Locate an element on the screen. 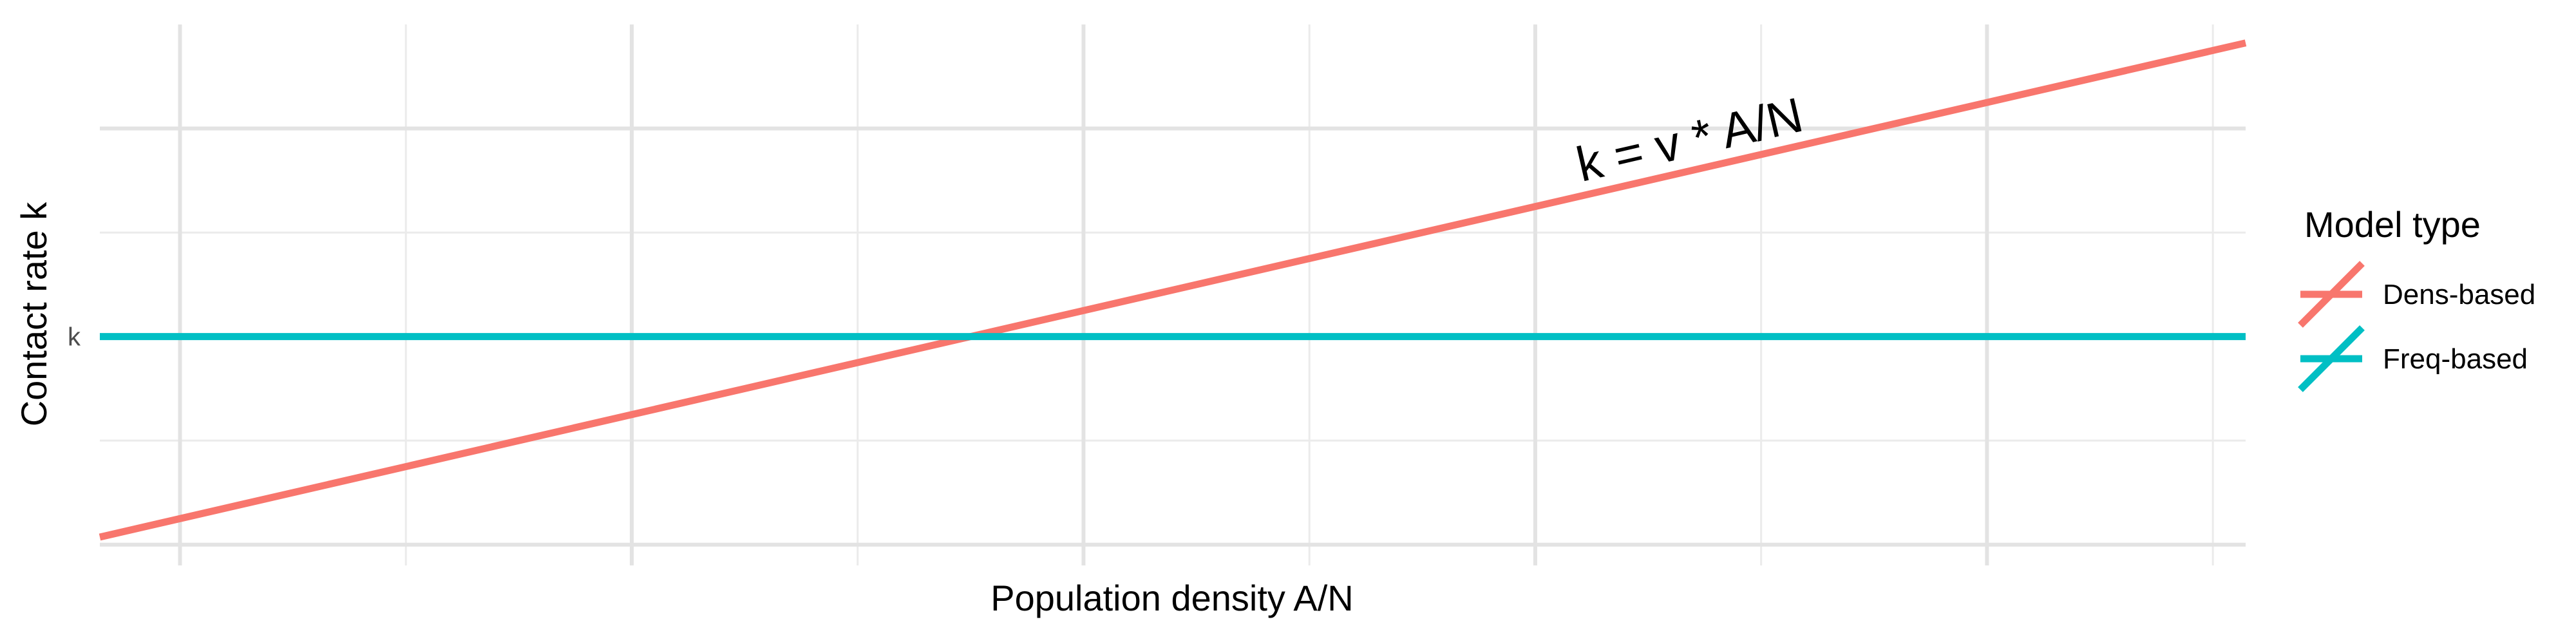  legend-title: Model type is located at coordinates (2392, 224).